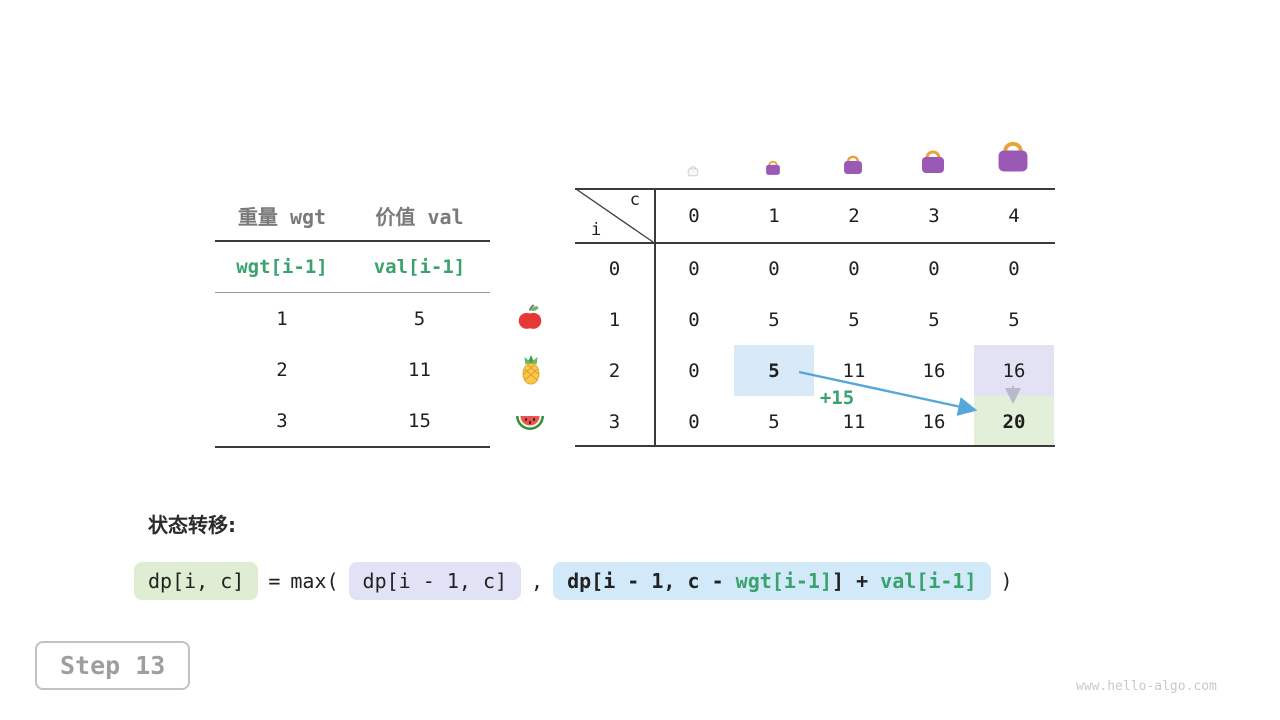 This screenshot has width=1280, height=720. Describe the element at coordinates (614, 421) in the screenshot. I see `dp-row-header-3: 3` at that location.